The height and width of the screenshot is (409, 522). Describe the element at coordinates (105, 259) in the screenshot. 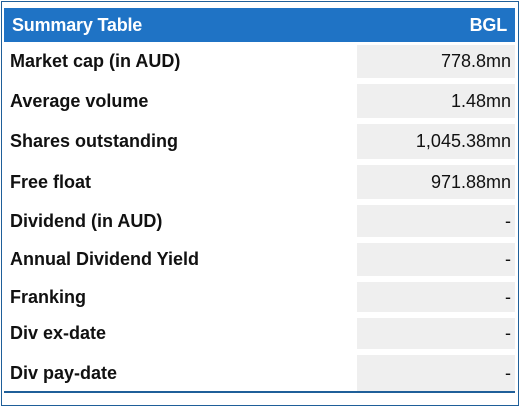

I see `row-label: Annual Dividend Yield` at that location.